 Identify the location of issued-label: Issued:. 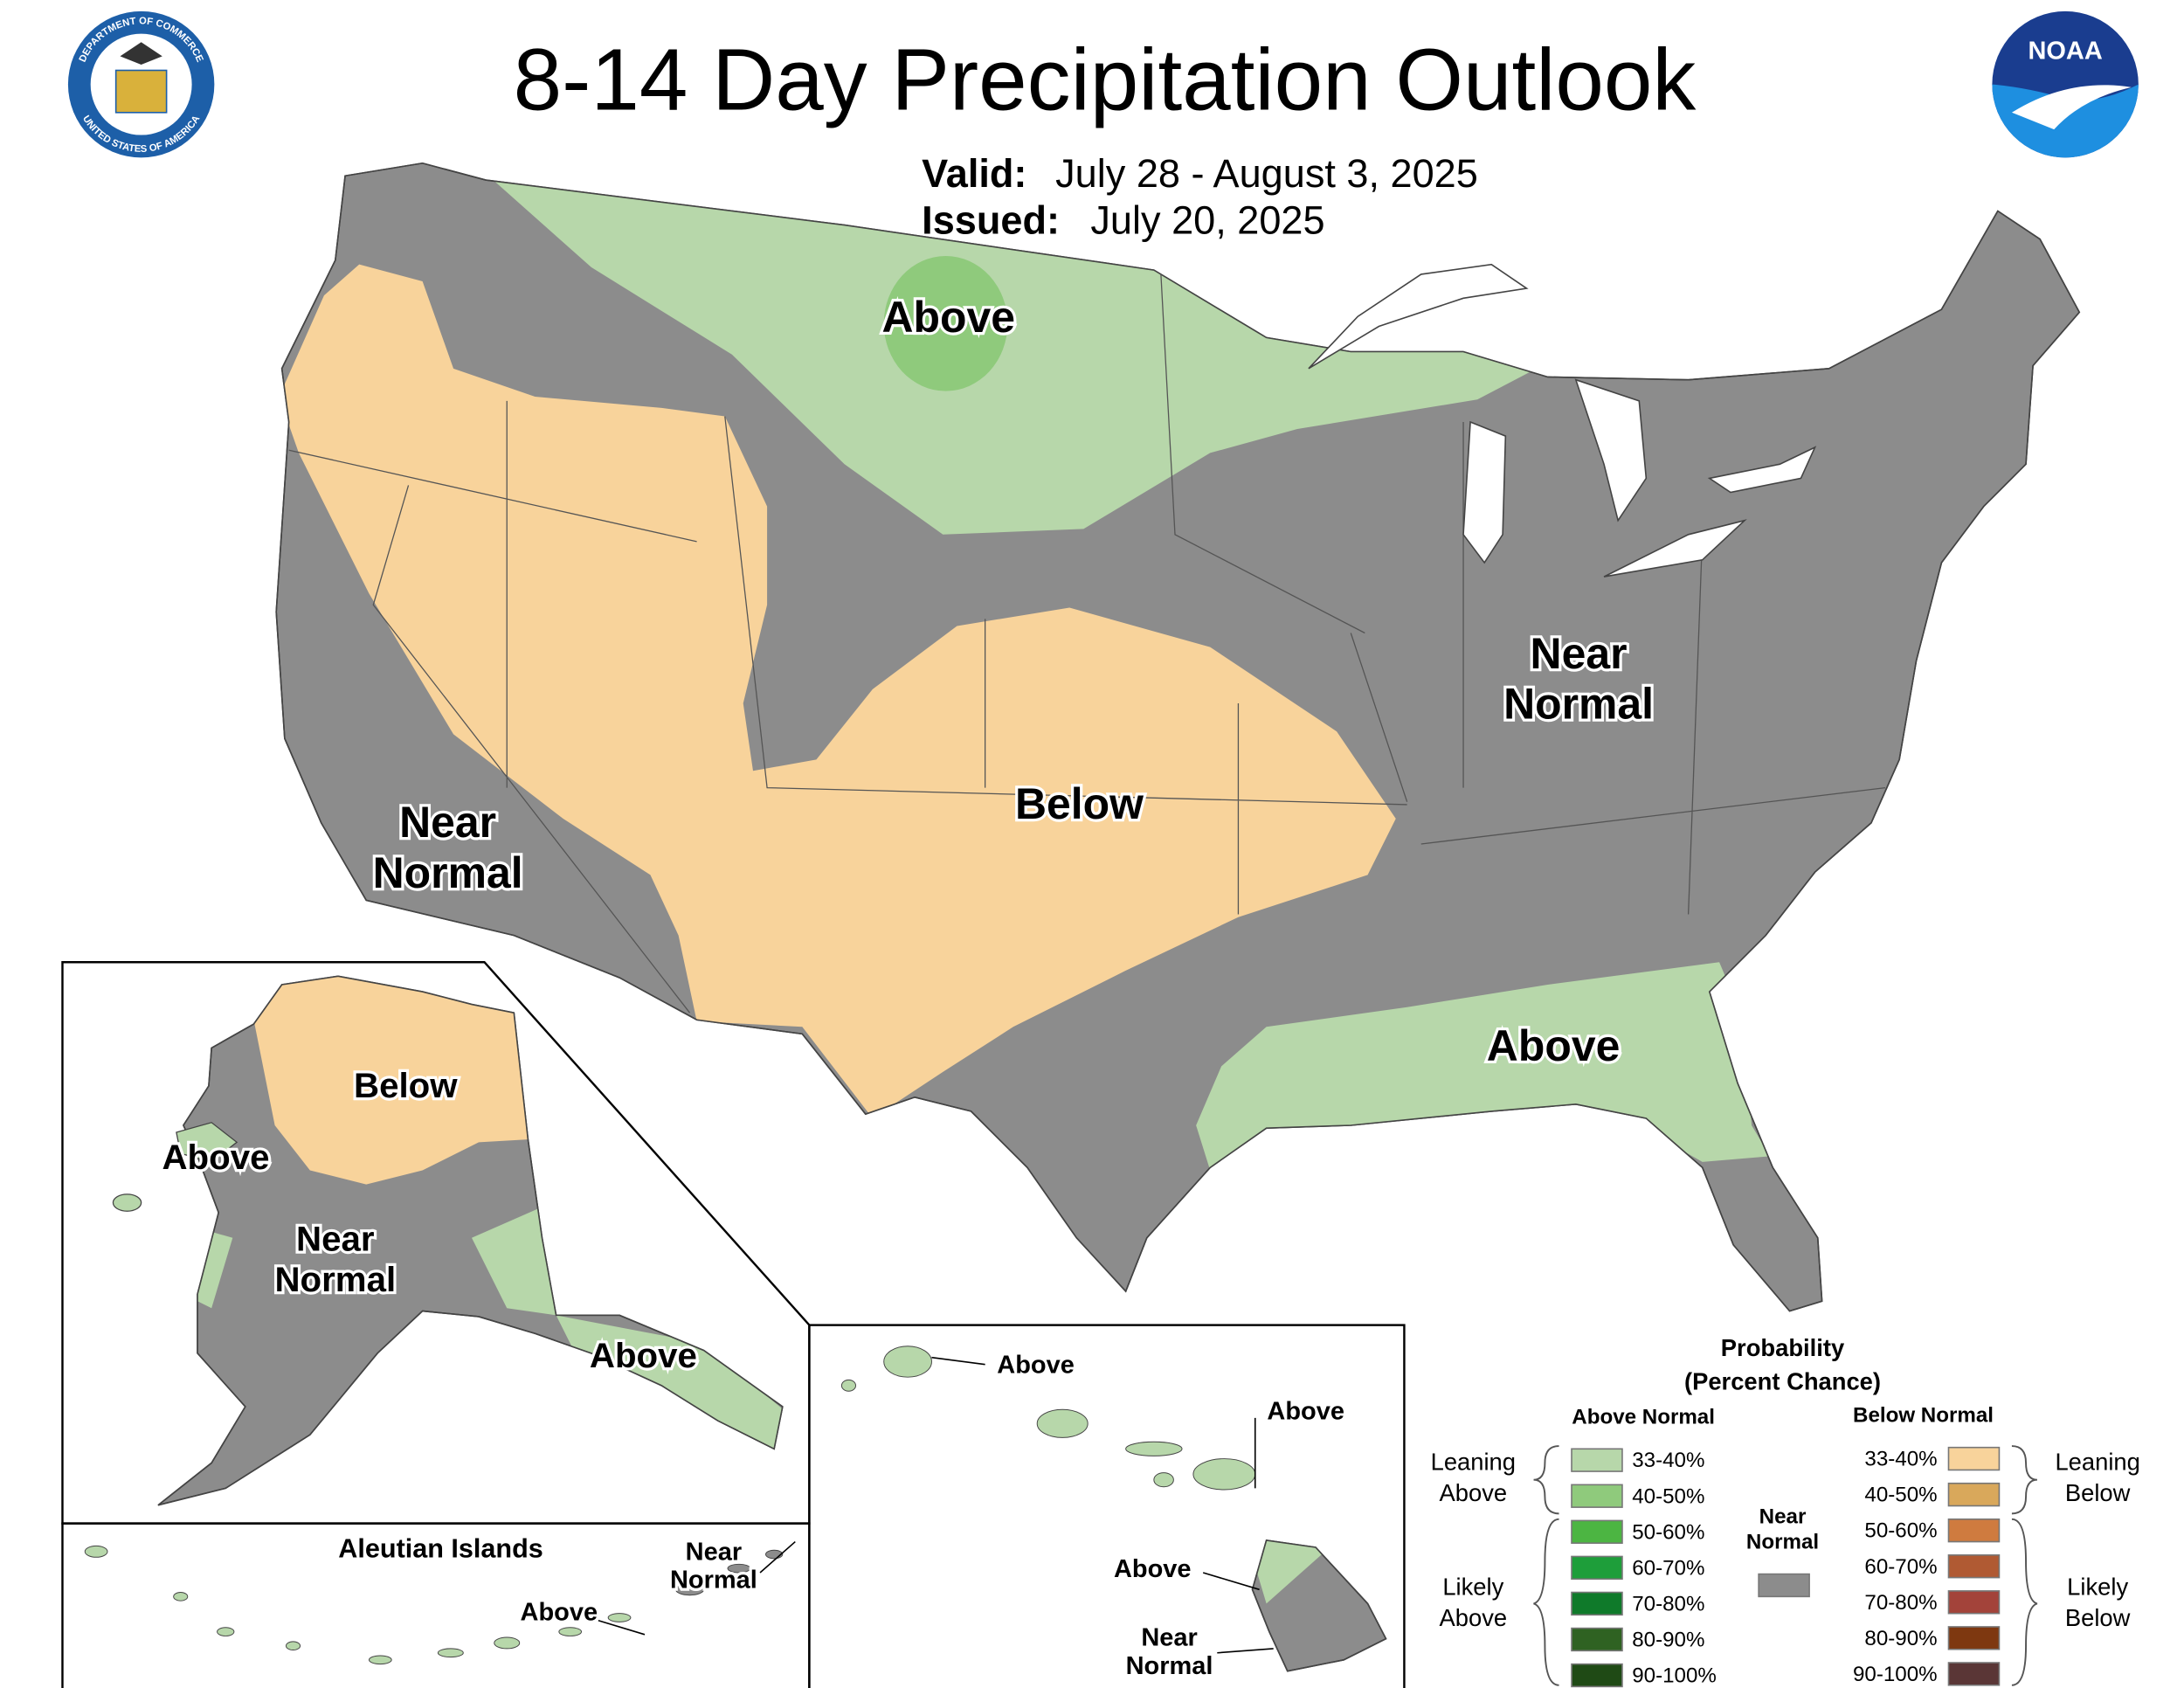
(991, 219).